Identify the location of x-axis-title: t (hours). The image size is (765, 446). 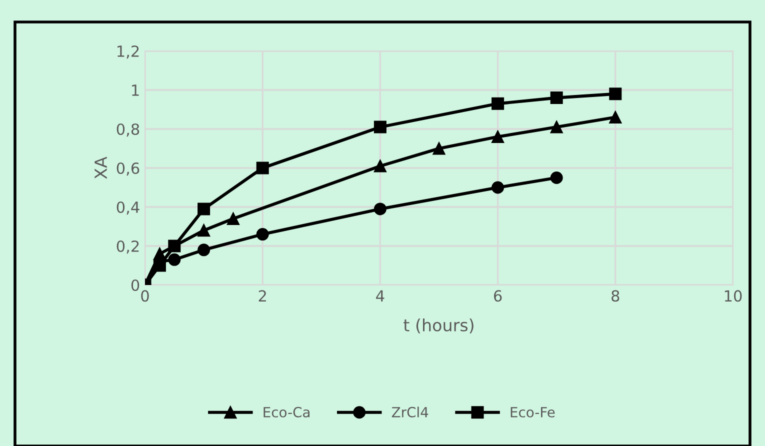
(439, 326).